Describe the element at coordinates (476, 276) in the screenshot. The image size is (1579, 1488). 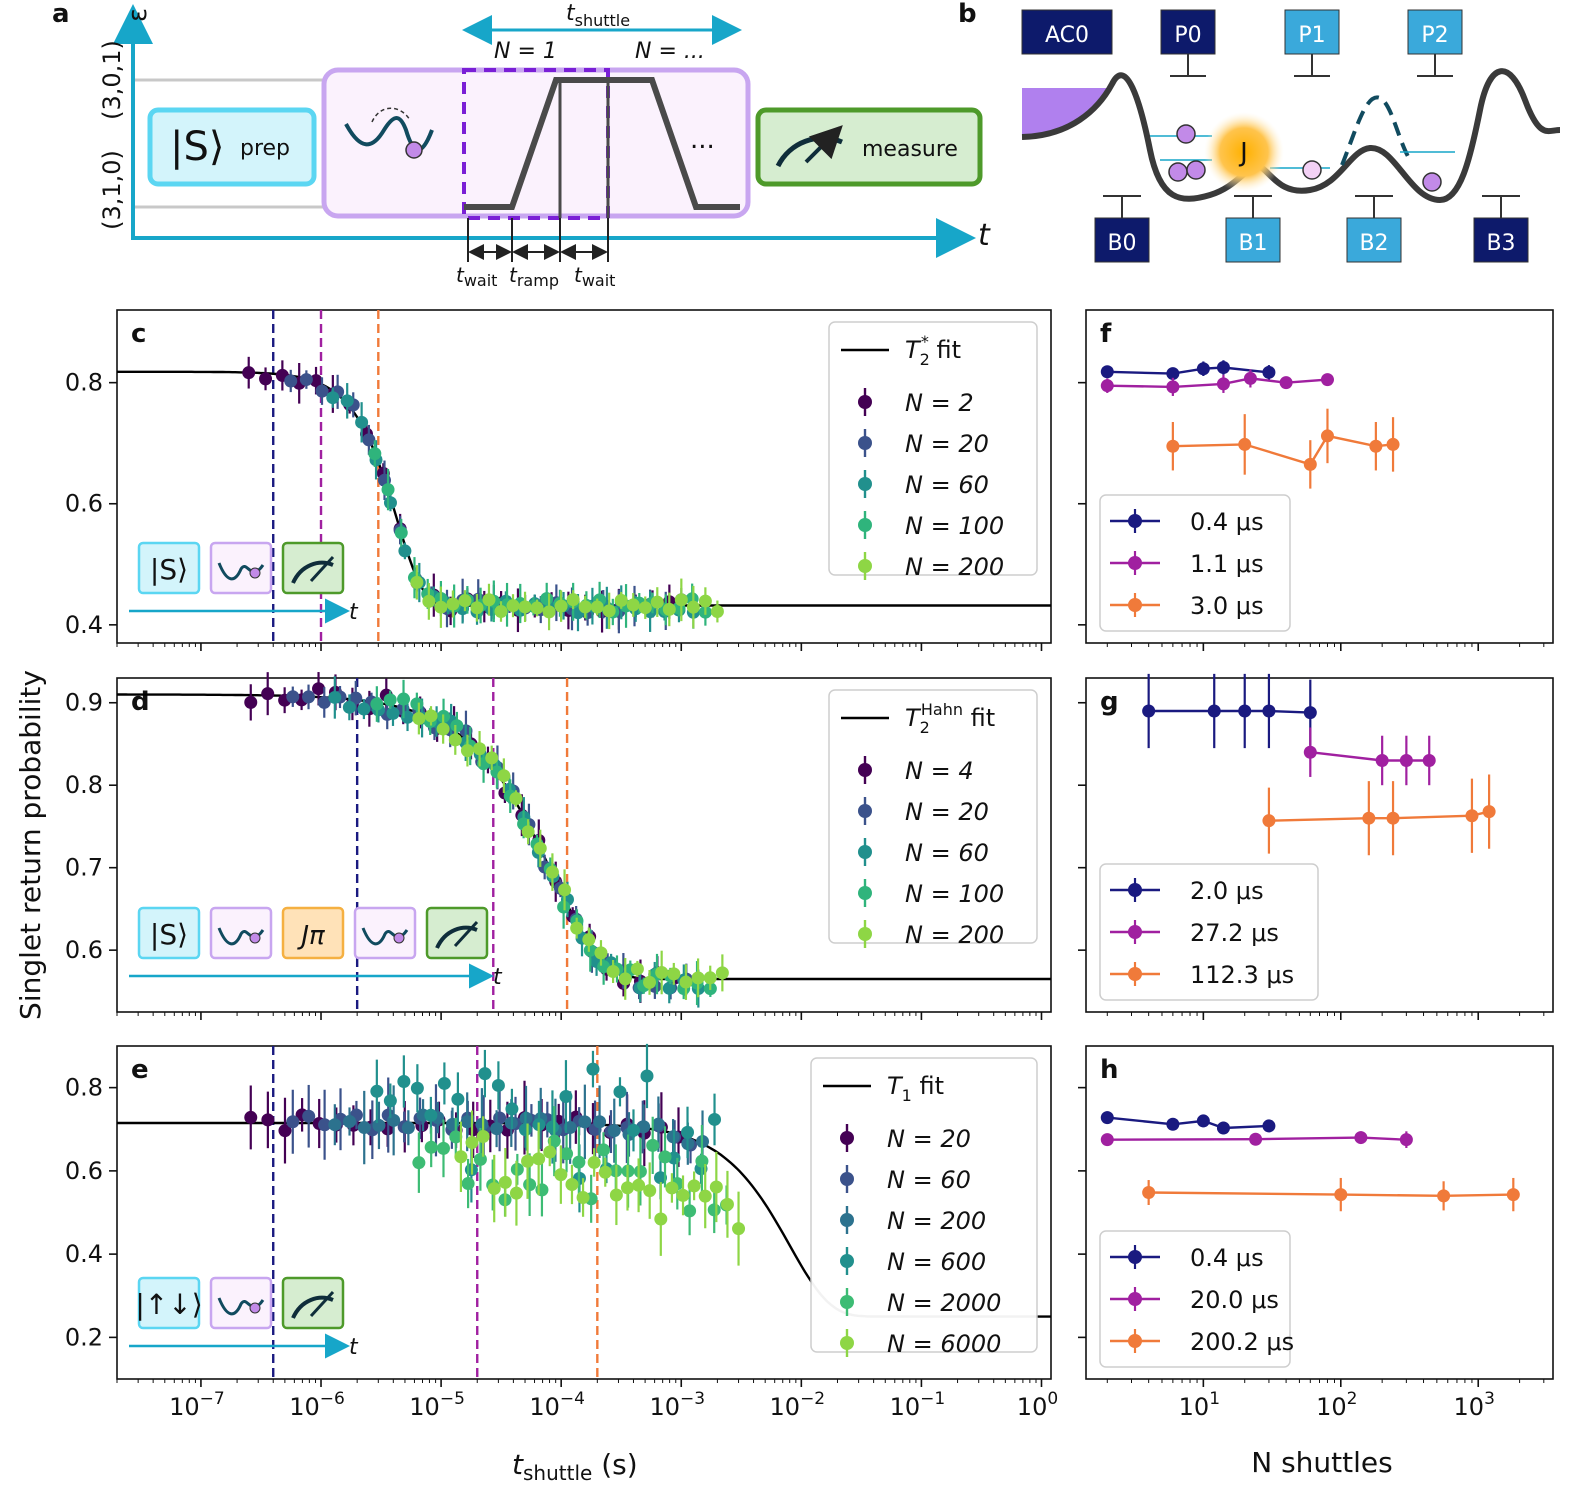
I see `t-wait-label: twait` at that location.